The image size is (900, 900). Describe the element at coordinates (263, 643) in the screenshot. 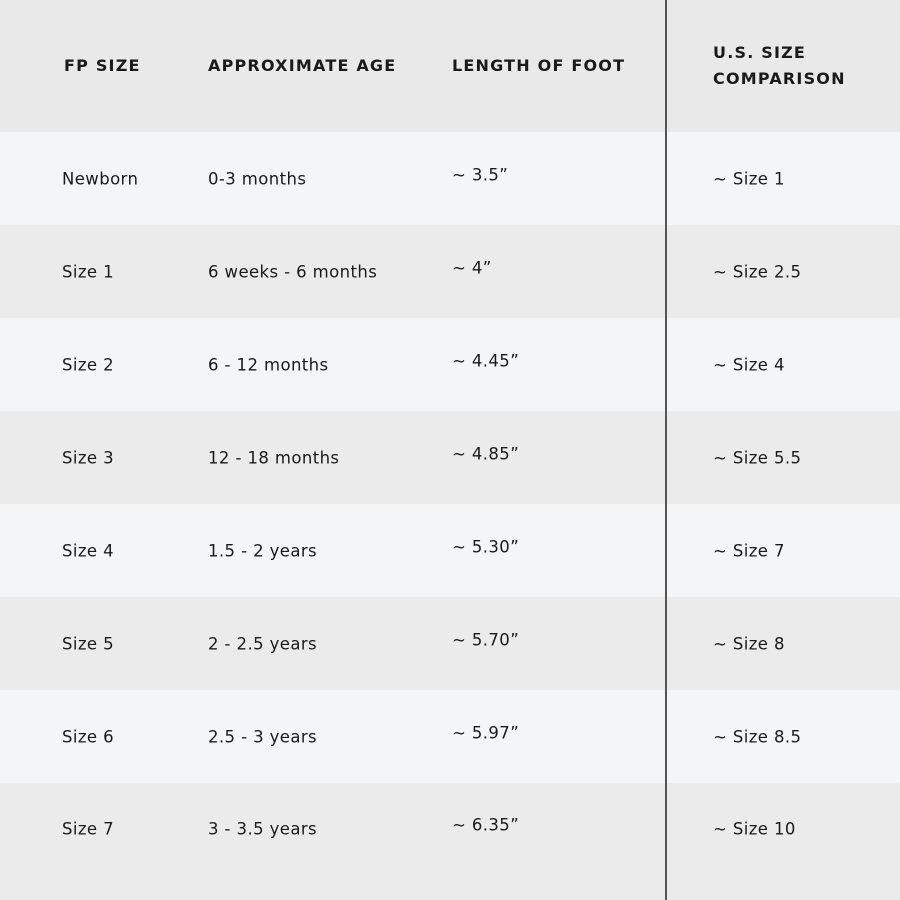

I see `cell-approximate-age: 2 - 2.5 years` at that location.